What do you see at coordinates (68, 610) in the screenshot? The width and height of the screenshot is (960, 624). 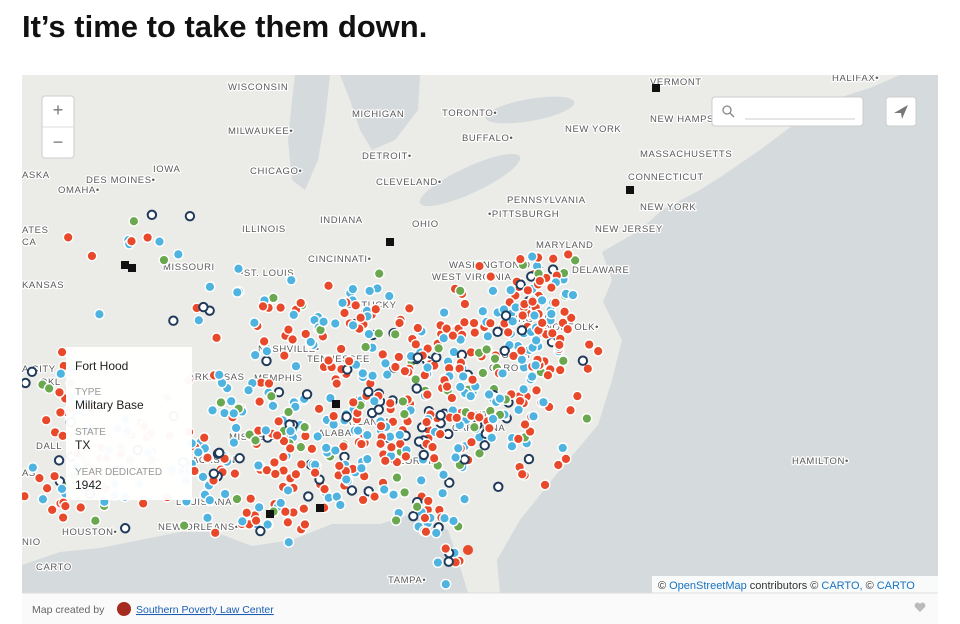 I see `footer-prefix: Map created by` at bounding box center [68, 610].